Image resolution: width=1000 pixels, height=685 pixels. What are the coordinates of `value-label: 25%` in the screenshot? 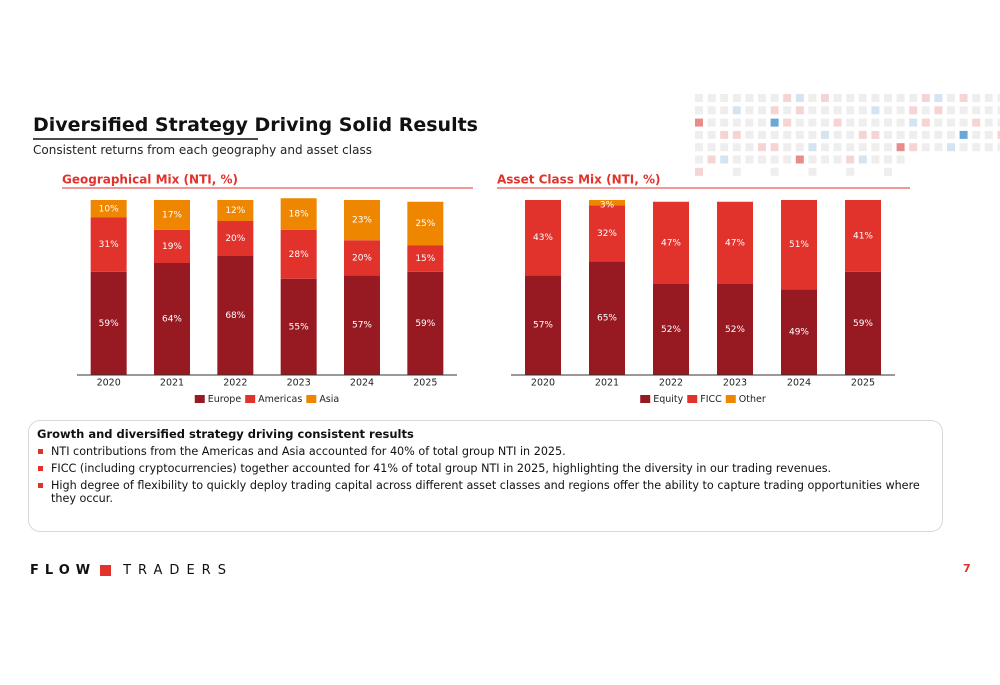 It's located at (425, 224).